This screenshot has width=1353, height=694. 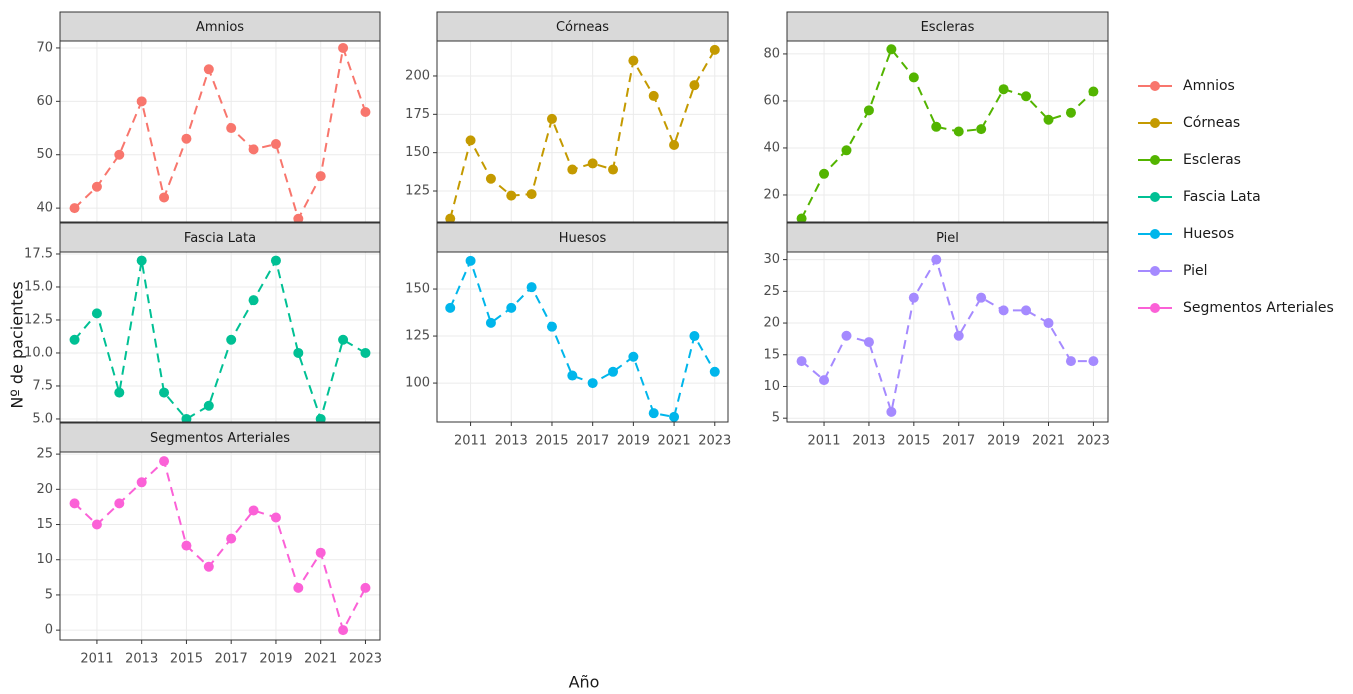 I want to click on y-tick-label: 25, so click(x=771, y=291).